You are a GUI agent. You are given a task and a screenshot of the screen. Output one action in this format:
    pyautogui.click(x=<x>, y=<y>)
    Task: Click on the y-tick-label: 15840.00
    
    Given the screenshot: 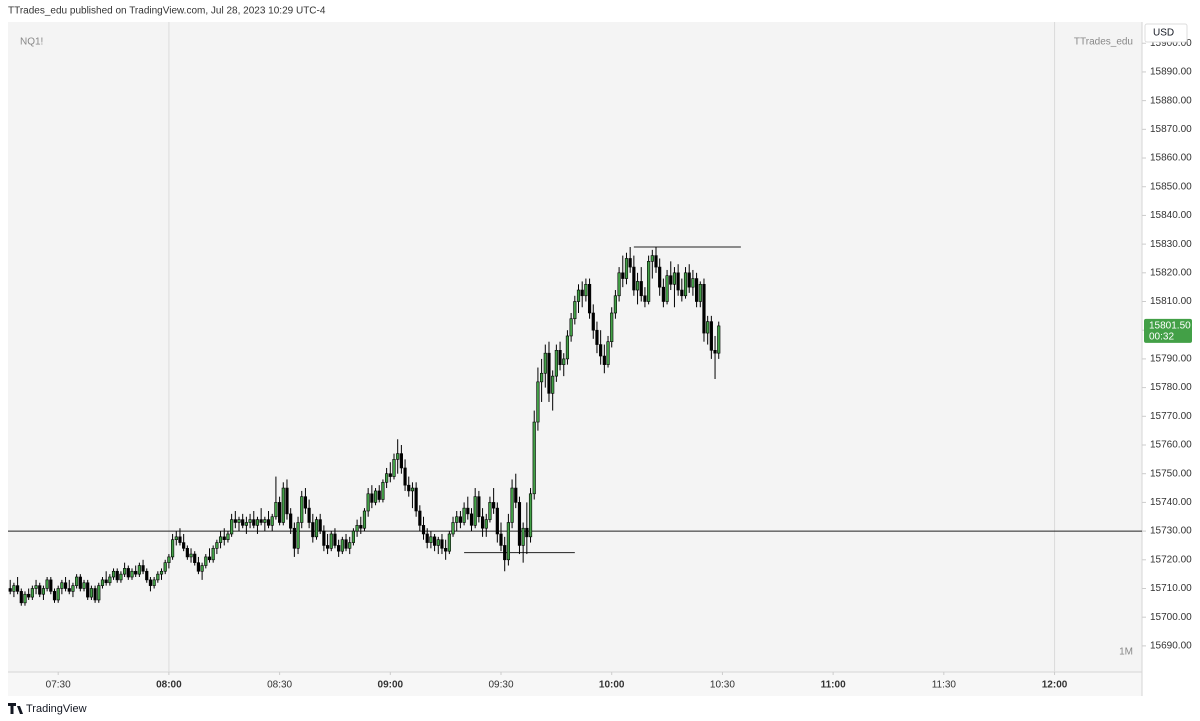 What is the action you would take?
    pyautogui.click(x=1171, y=215)
    